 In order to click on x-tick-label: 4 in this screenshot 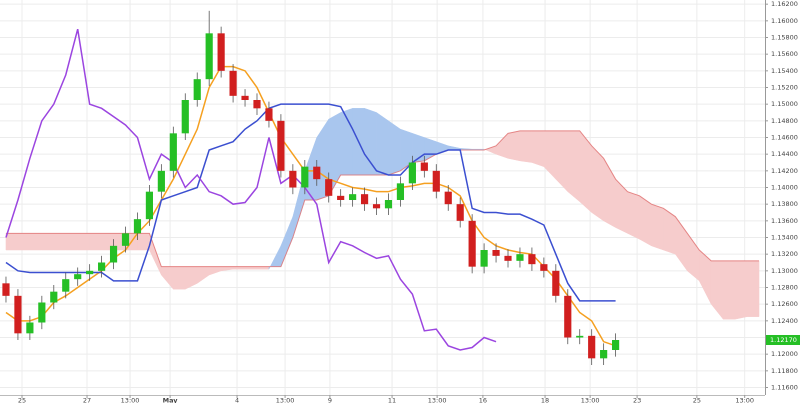, I will do `click(237, 400)`.